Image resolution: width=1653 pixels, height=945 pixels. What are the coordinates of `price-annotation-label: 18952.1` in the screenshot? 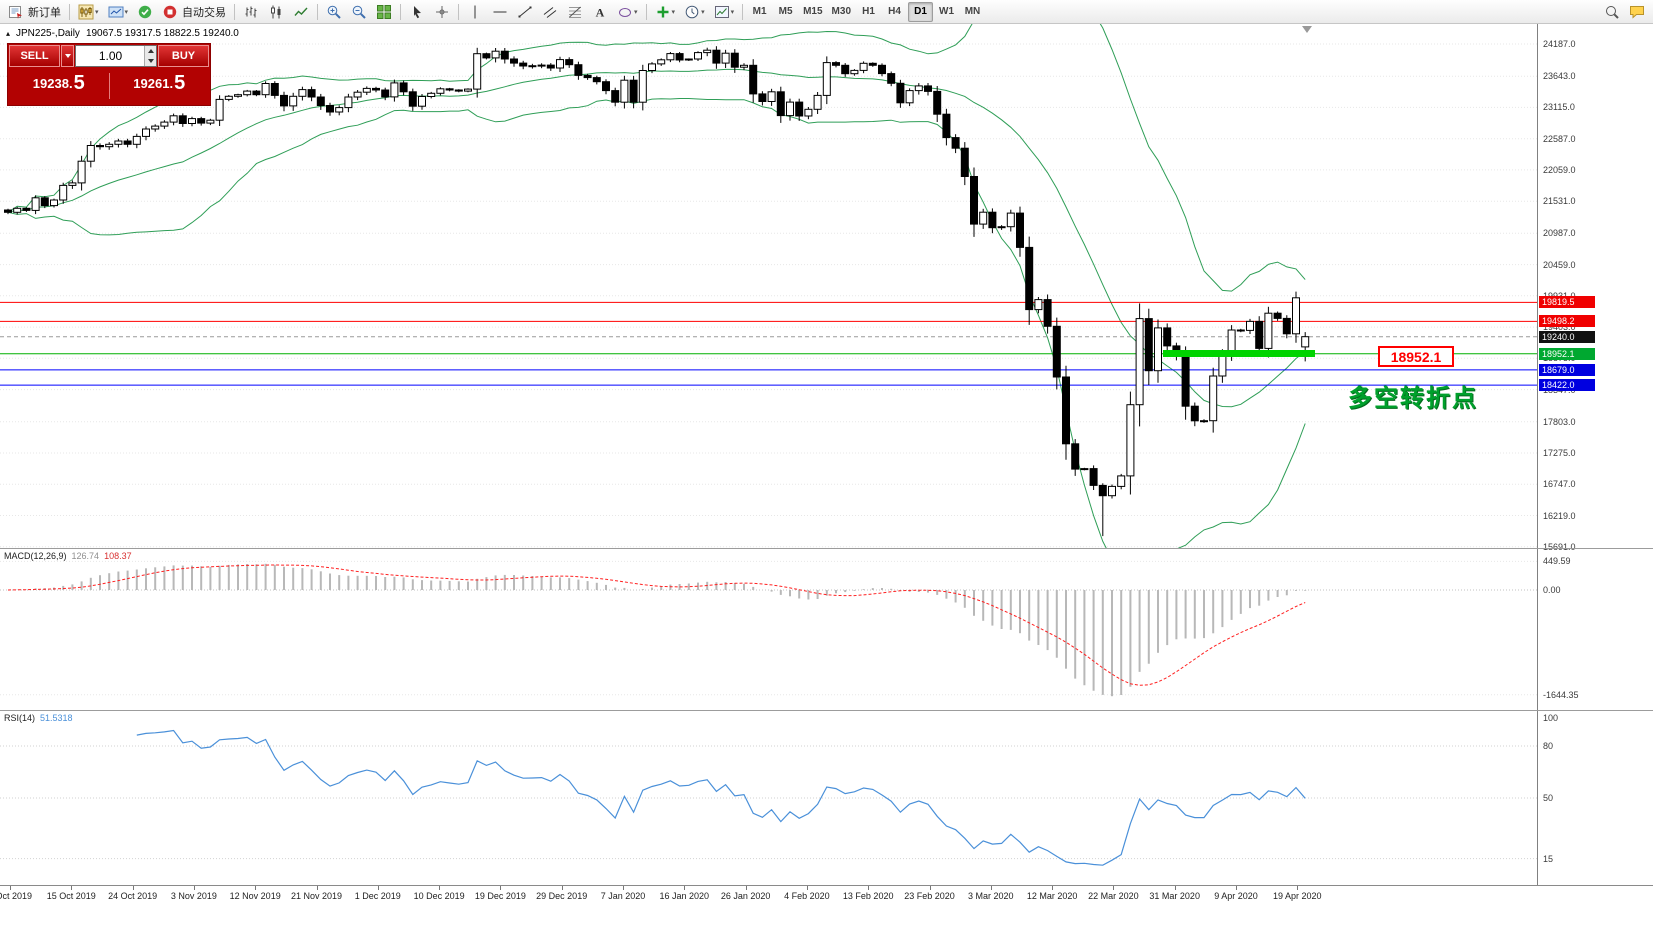 It's located at (1416, 356).